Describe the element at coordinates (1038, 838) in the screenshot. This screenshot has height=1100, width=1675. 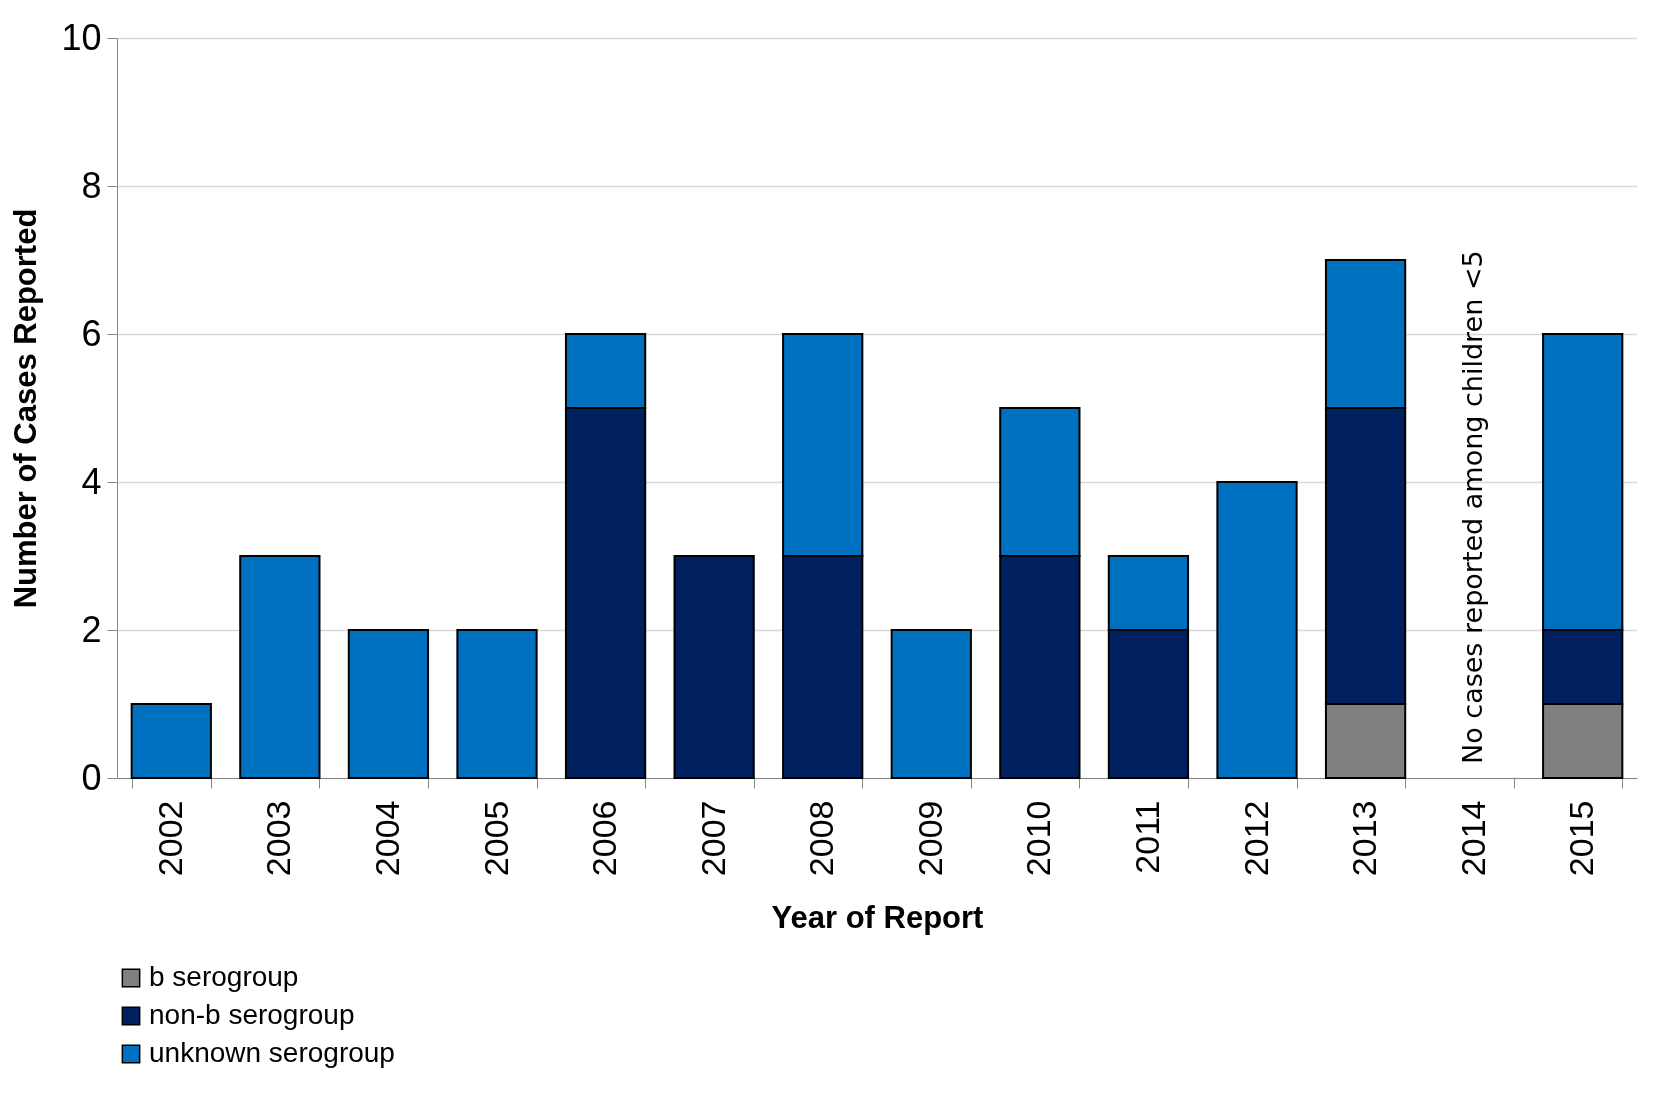
I see `x-tick-label: 2010` at that location.